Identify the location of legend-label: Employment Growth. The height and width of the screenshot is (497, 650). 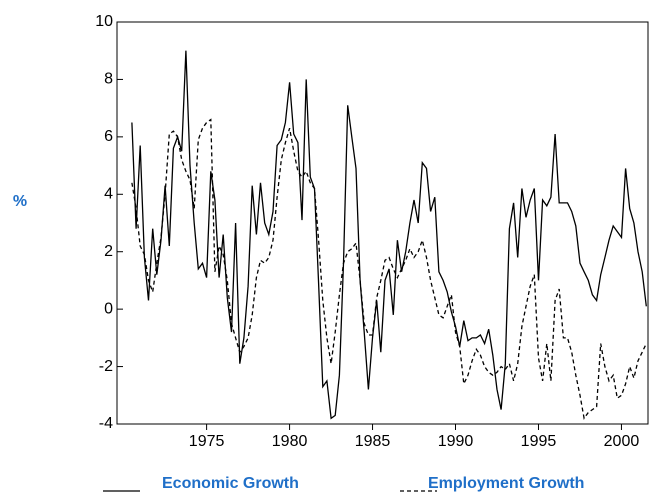
(506, 483).